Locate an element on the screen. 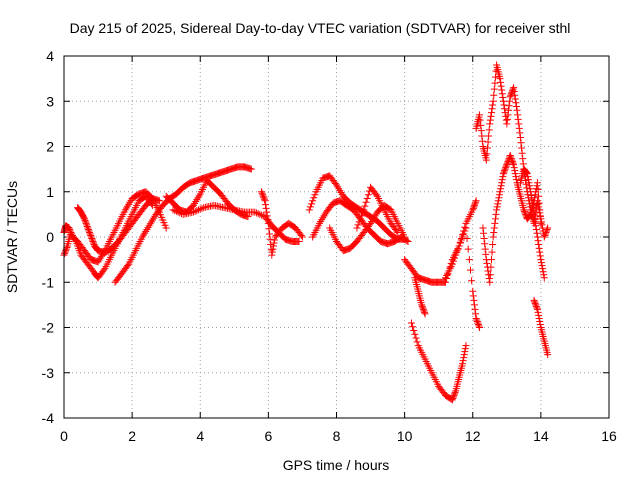 The height and width of the screenshot is (480, 640). y-tick-label: -2 is located at coordinates (48, 328).